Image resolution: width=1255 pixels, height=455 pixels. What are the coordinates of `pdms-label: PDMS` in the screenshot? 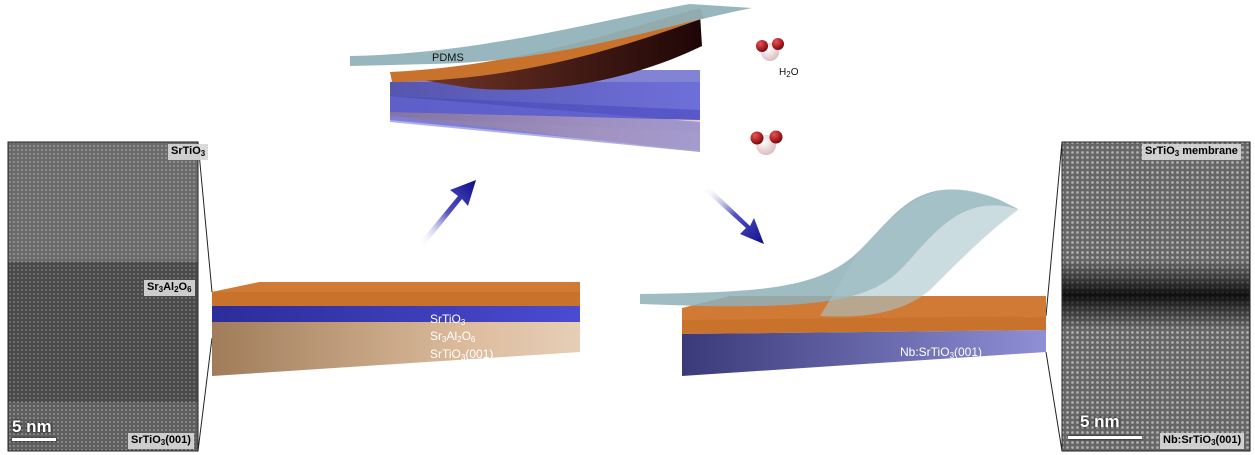 It's located at (448, 58).